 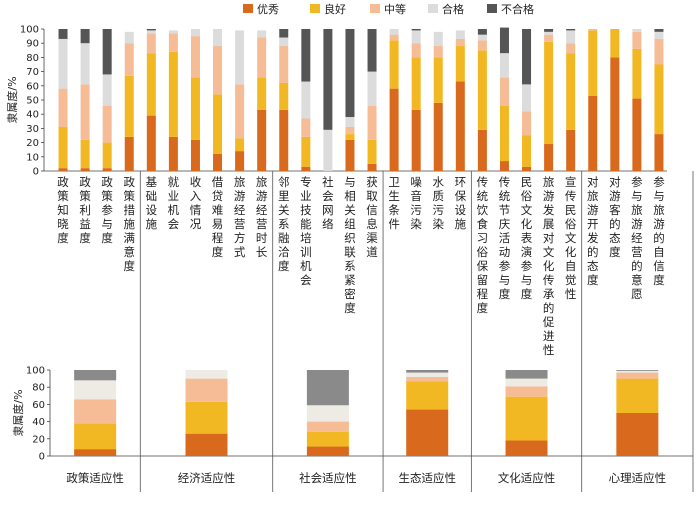 I want to click on group-label: 生态适应性, so click(x=427, y=478).